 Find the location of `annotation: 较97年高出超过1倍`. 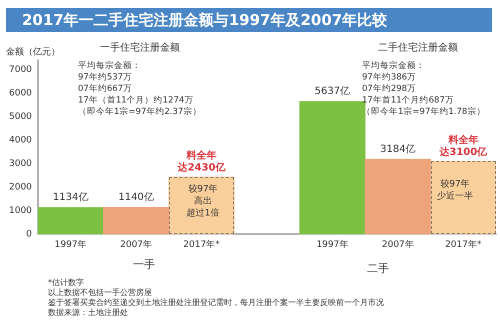

annotation: 较97年高出超过1倍 is located at coordinates (203, 200).